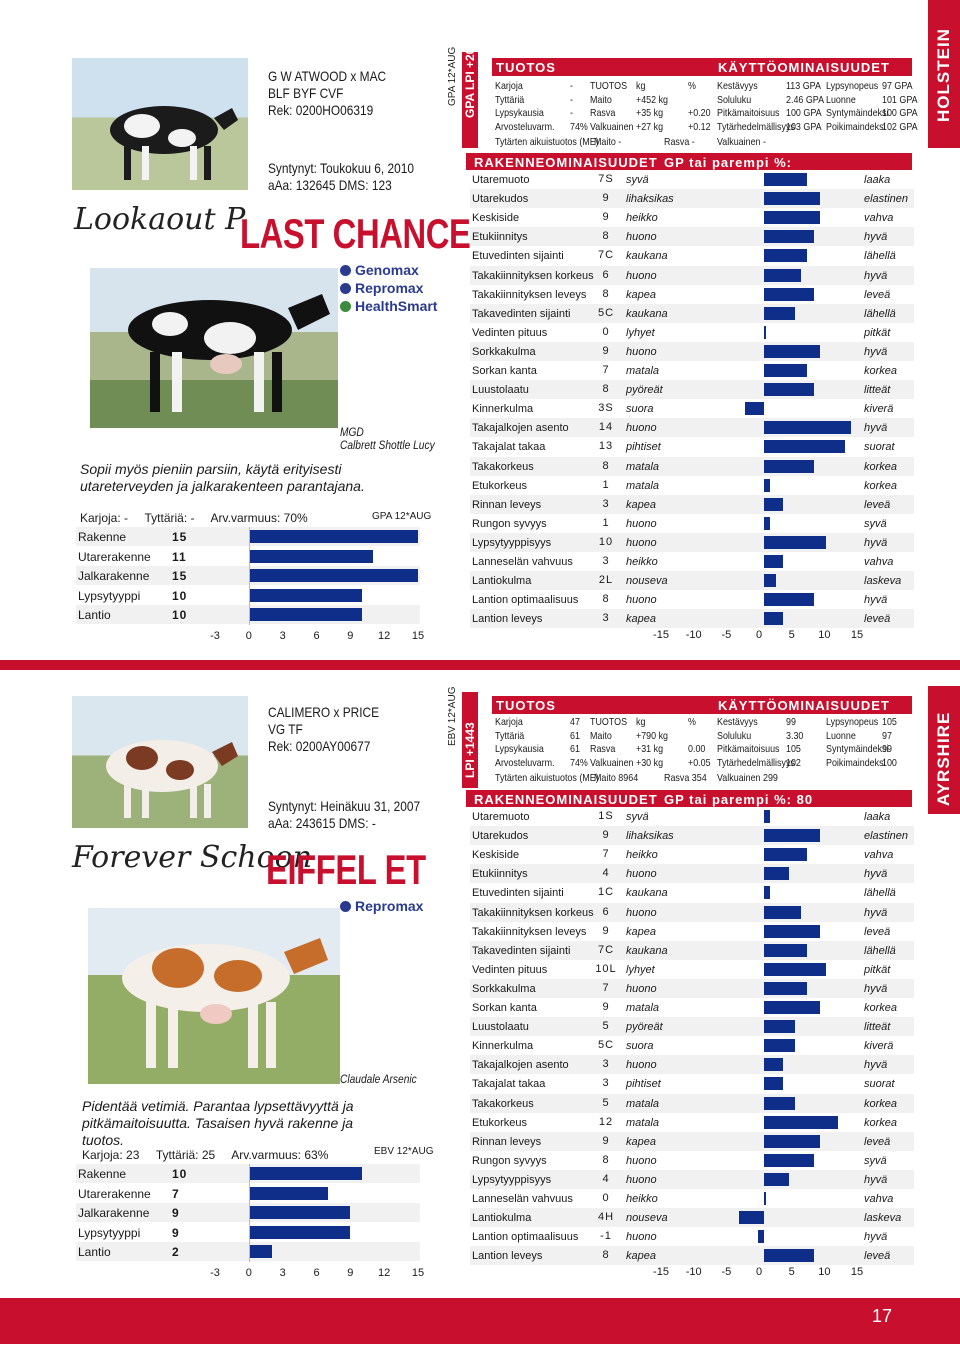  I want to click on trait-row: Vedinten pituus 10L lyhyet pitkät, so click(692, 969).